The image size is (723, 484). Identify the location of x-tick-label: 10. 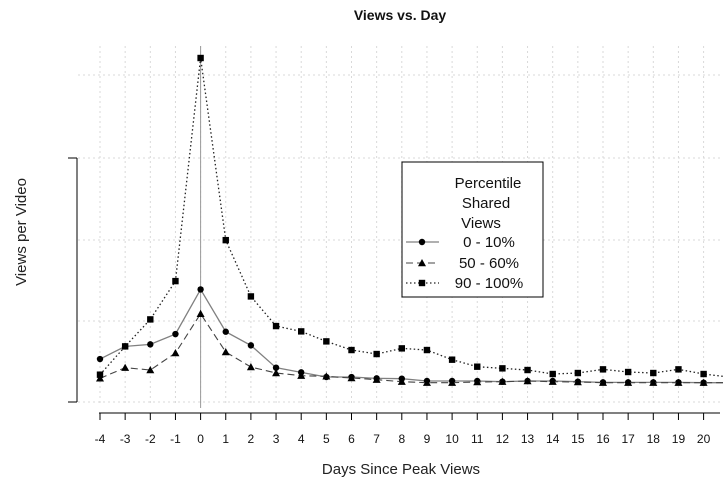
(452, 439).